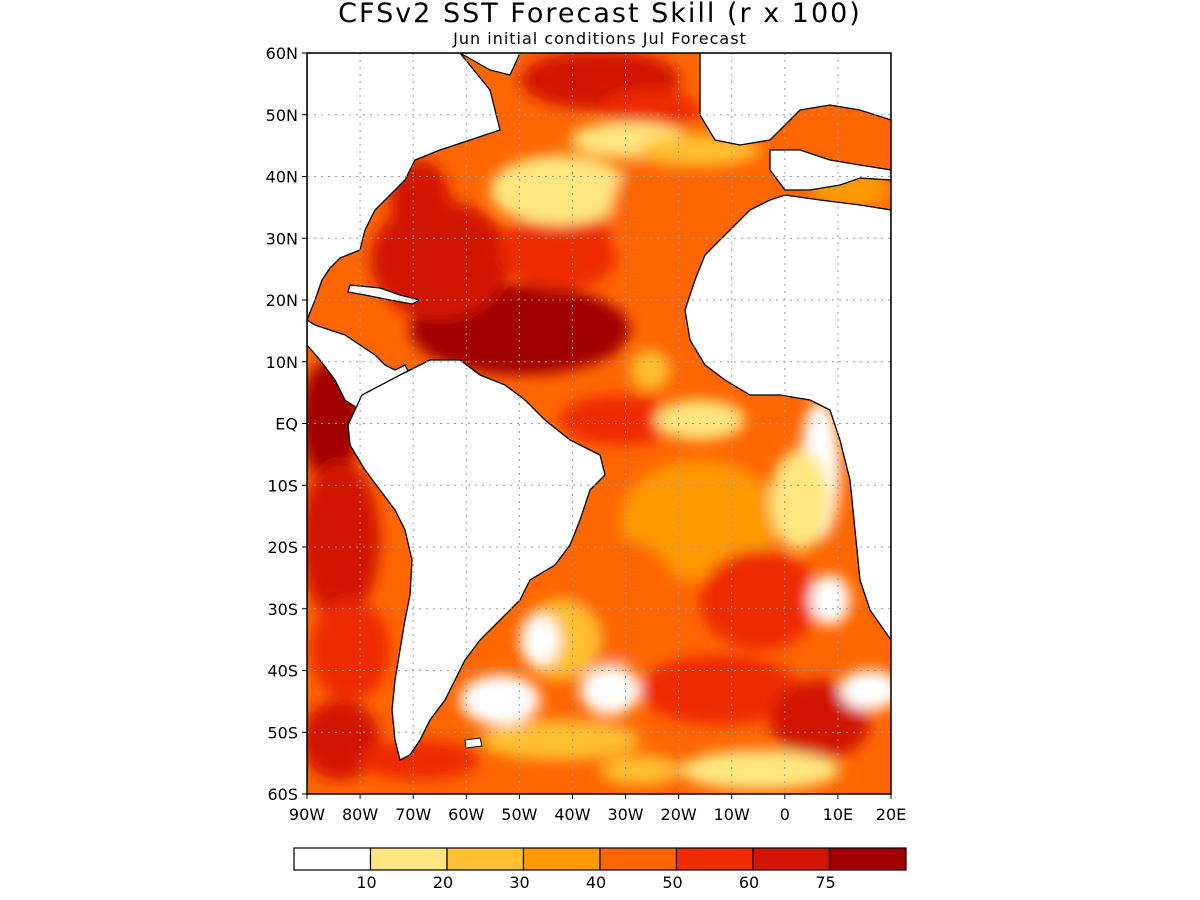 Image resolution: width=1200 pixels, height=900 pixels. Describe the element at coordinates (732, 814) in the screenshot. I see `lon-tick-label: 10W` at that location.